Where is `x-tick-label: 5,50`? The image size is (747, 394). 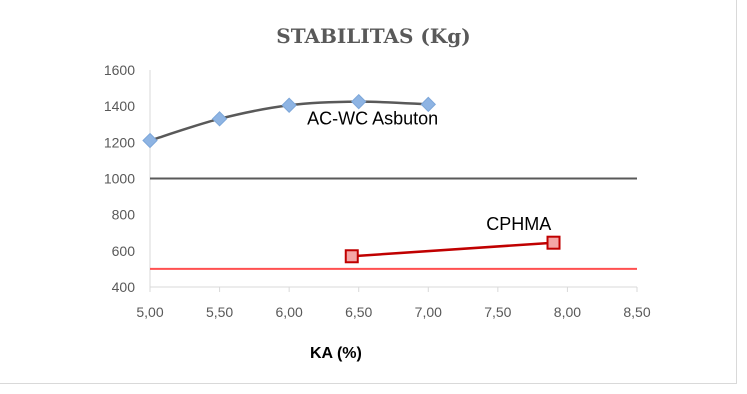
x-tick-label: 5,50 is located at coordinates (219, 312).